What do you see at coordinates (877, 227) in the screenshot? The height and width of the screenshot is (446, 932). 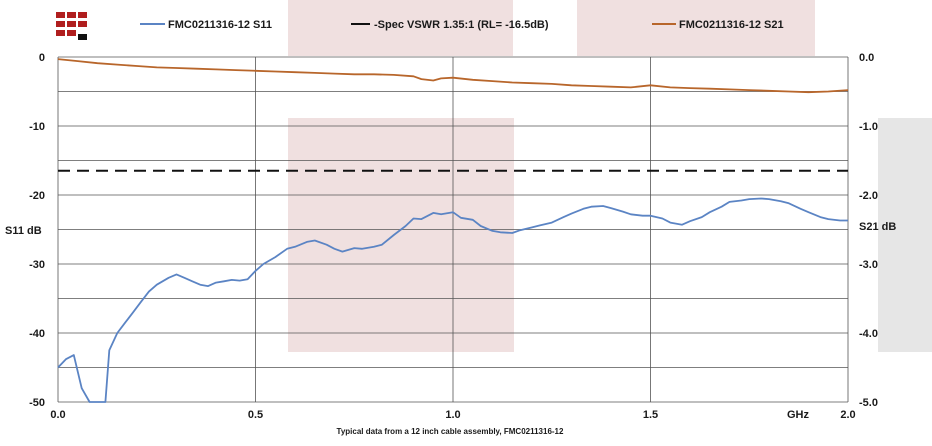 I see `y2-axis-title: S21 dB` at bounding box center [877, 227].